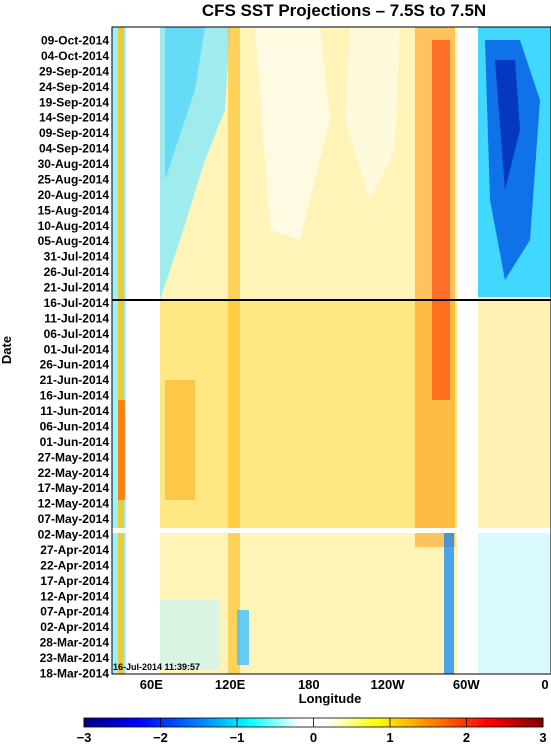 Image resolution: width=551 pixels, height=745 pixels. What do you see at coordinates (156, 667) in the screenshot?
I see `timestamp: 16-Jul-2014 11:39:57` at bounding box center [156, 667].